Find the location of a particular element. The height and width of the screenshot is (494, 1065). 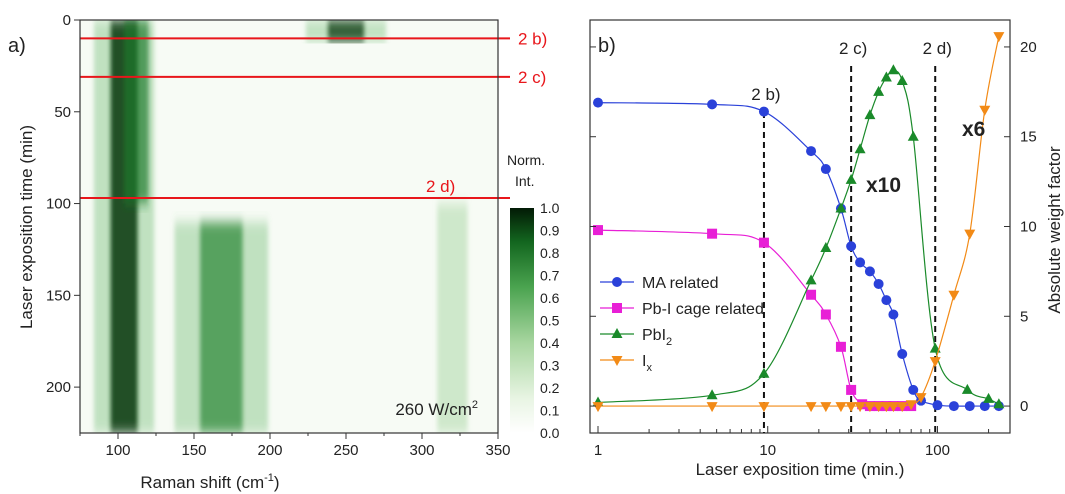

colorbar-tick-label: 0.3 is located at coordinates (550, 366).